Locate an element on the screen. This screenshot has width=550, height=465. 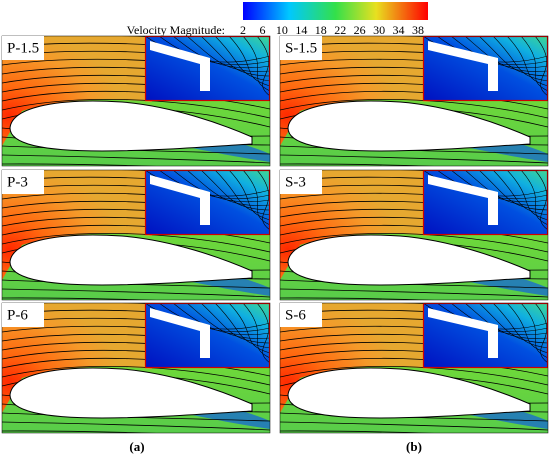
flow-panel: S-1.5 is located at coordinates (414, 101).